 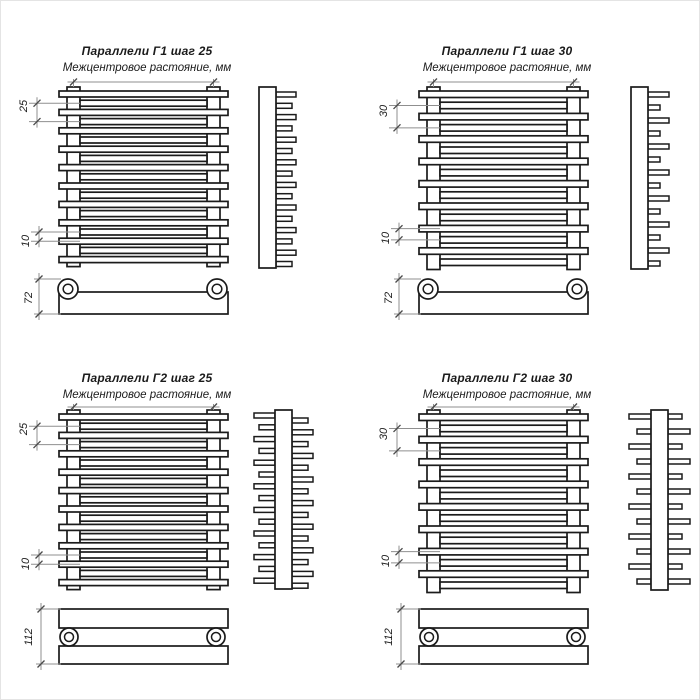 What do you see at coordinates (507, 395) in the screenshot?
I see `panel-subtitle-g2-step30: Межцентровое растояние, мм` at bounding box center [507, 395].